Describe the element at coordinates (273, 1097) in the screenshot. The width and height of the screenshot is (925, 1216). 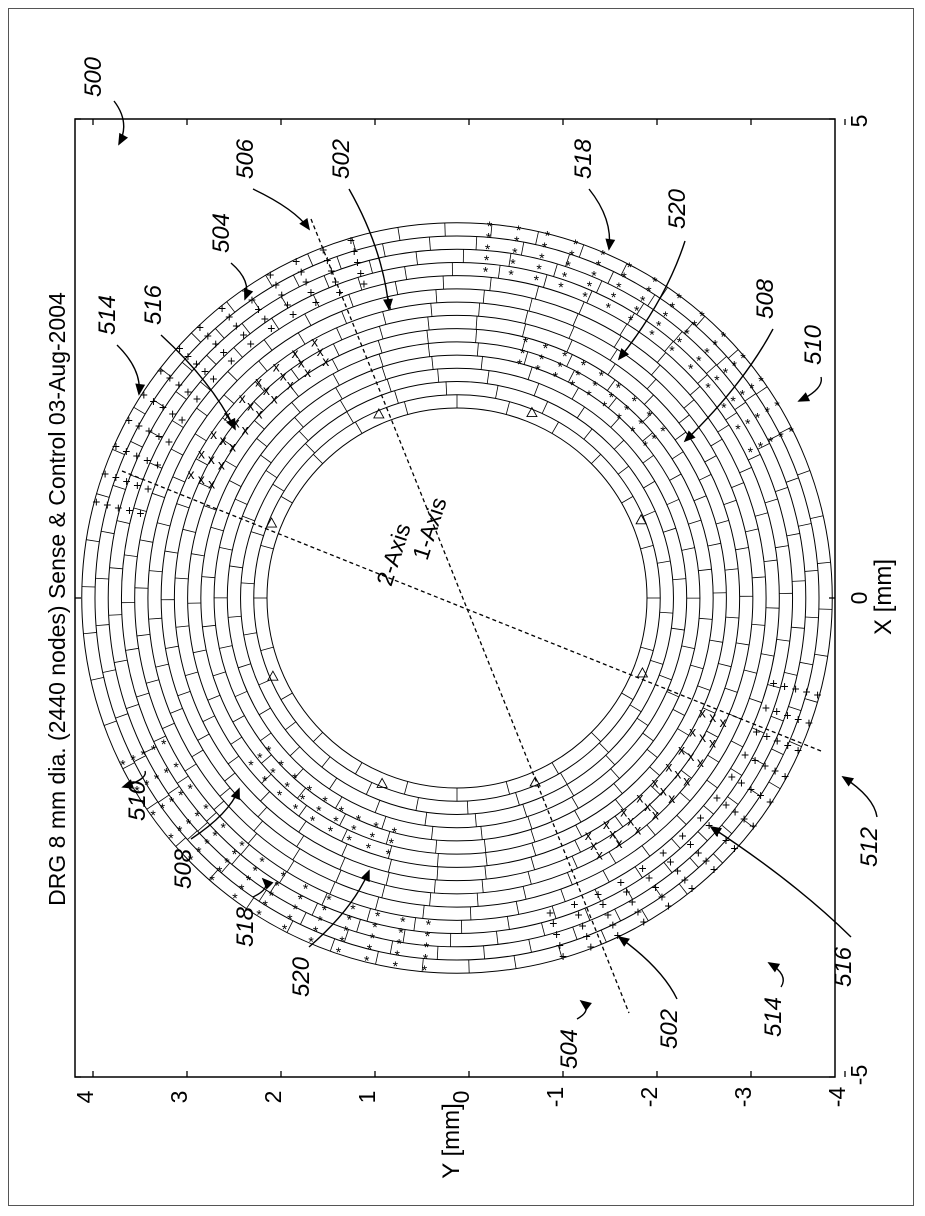
I see `y-tick-label-2: 2` at that location.